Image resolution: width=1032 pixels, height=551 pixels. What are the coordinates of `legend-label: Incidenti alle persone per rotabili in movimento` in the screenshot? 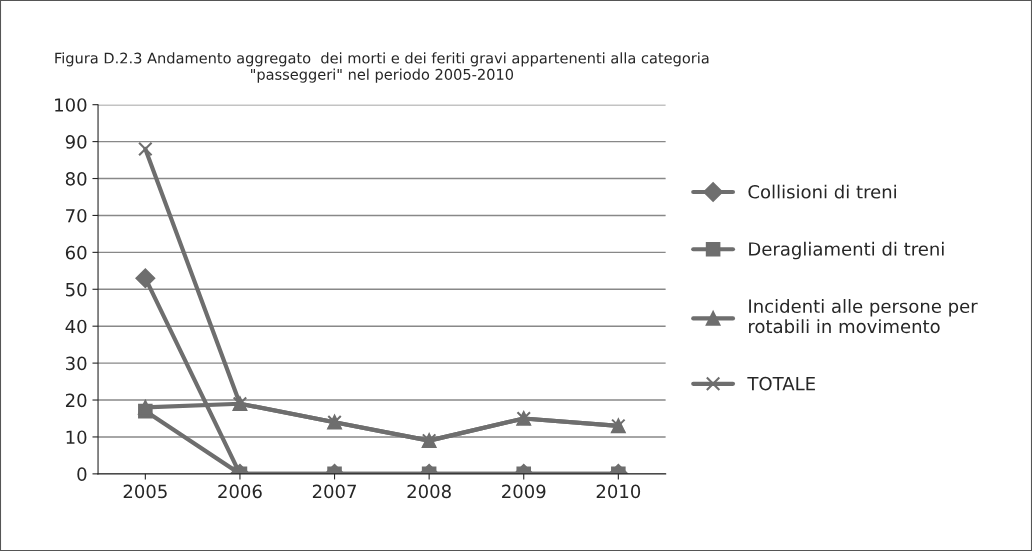 It's located at (863, 316).